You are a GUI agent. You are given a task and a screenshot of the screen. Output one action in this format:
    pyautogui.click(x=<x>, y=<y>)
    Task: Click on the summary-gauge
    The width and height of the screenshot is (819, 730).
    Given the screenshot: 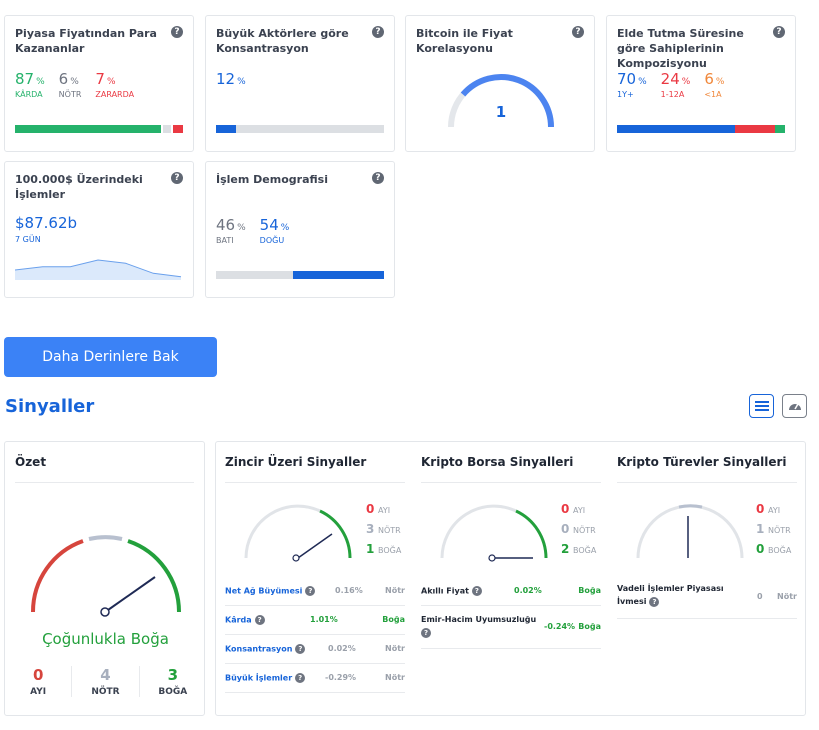 What is the action you would take?
    pyautogui.click(x=105, y=576)
    